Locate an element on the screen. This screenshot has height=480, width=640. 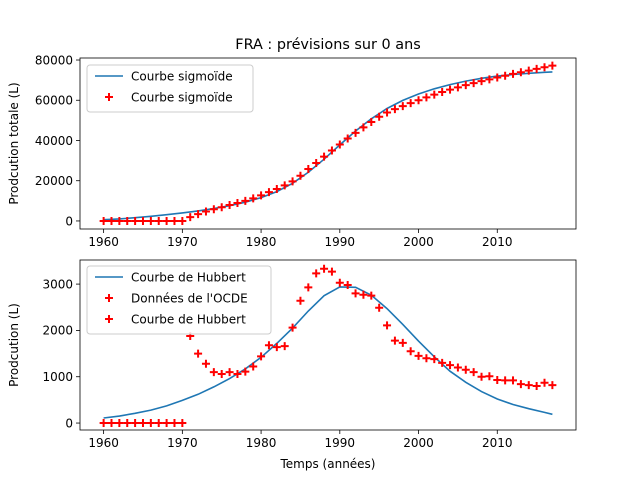
y-tick-label-0-3: 60000 is located at coordinates (54, 101).